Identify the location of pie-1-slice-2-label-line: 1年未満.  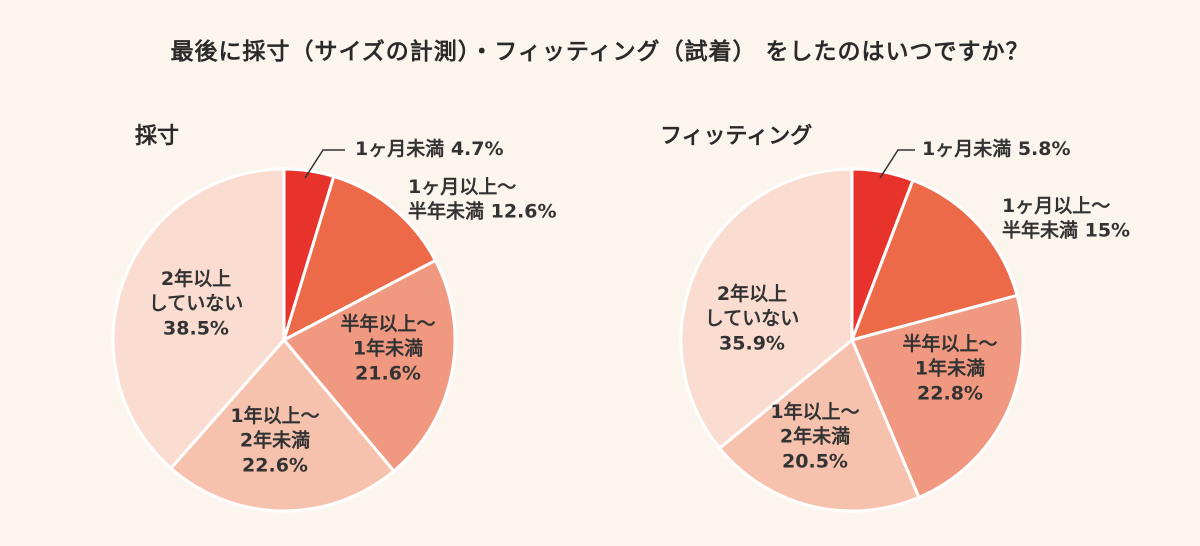
(950, 368).